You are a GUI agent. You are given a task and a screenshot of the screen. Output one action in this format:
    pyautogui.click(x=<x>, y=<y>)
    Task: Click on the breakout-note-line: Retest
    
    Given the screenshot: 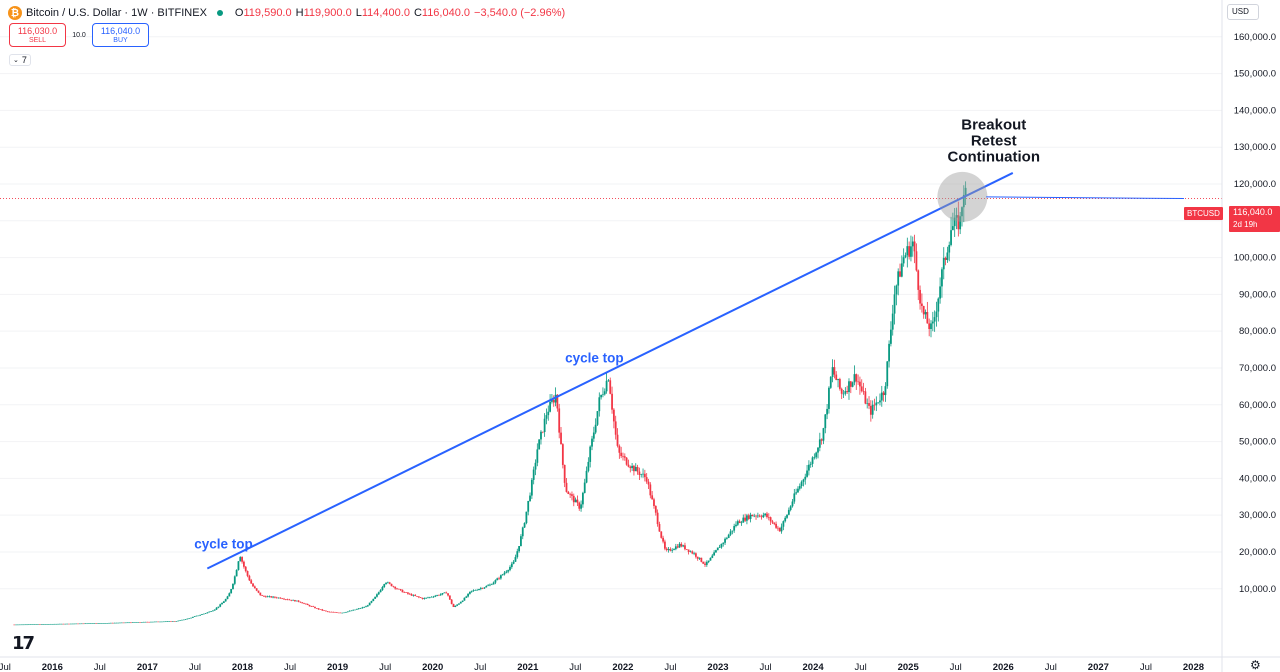 What is the action you would take?
    pyautogui.click(x=994, y=140)
    